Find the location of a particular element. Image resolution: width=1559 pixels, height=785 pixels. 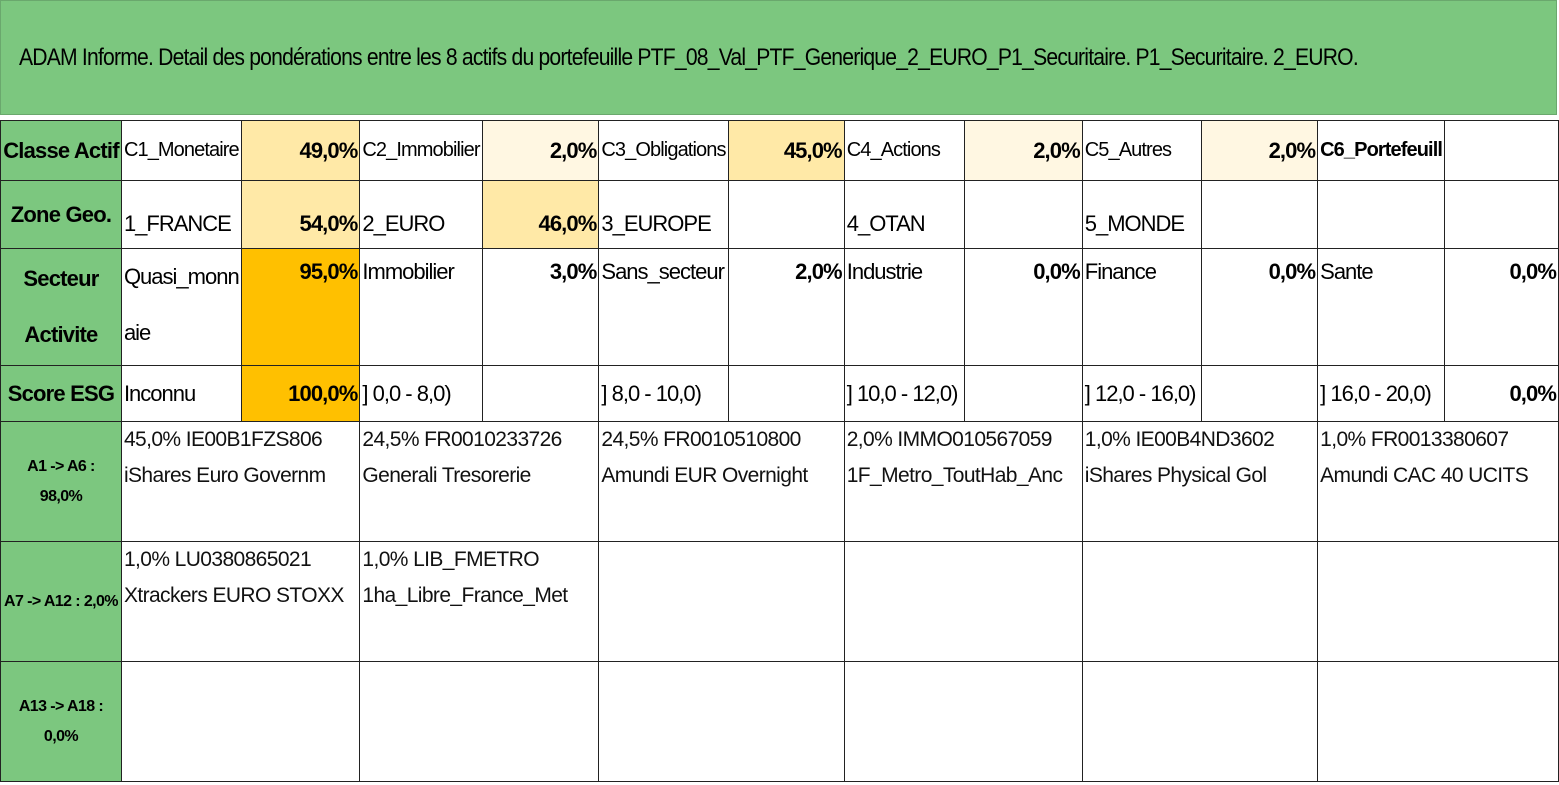

asset-cell: 1,0% IE00B4ND3602 iShares Physical Gol is located at coordinates (1200, 481).